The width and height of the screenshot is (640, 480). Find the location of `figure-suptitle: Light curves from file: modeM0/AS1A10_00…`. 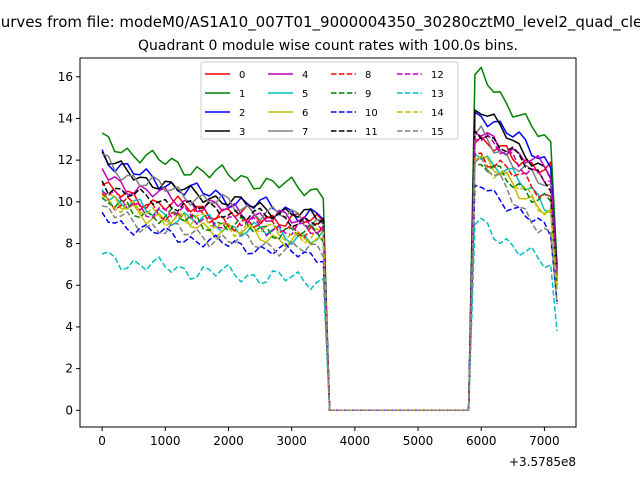

figure-suptitle: Light curves from file: modeM0/AS1A10_00… is located at coordinates (320, 22).